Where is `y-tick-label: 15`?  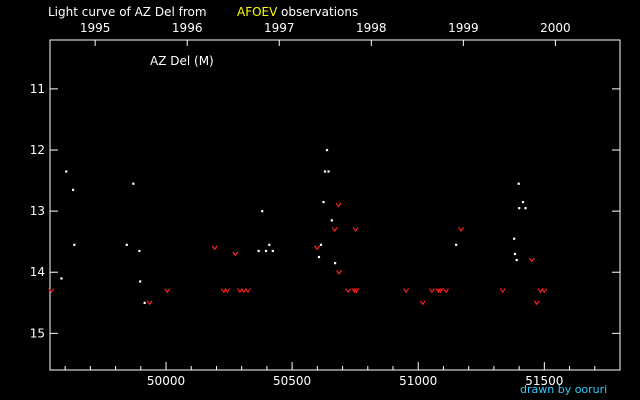
y-tick-label: 15 is located at coordinates (37, 333).